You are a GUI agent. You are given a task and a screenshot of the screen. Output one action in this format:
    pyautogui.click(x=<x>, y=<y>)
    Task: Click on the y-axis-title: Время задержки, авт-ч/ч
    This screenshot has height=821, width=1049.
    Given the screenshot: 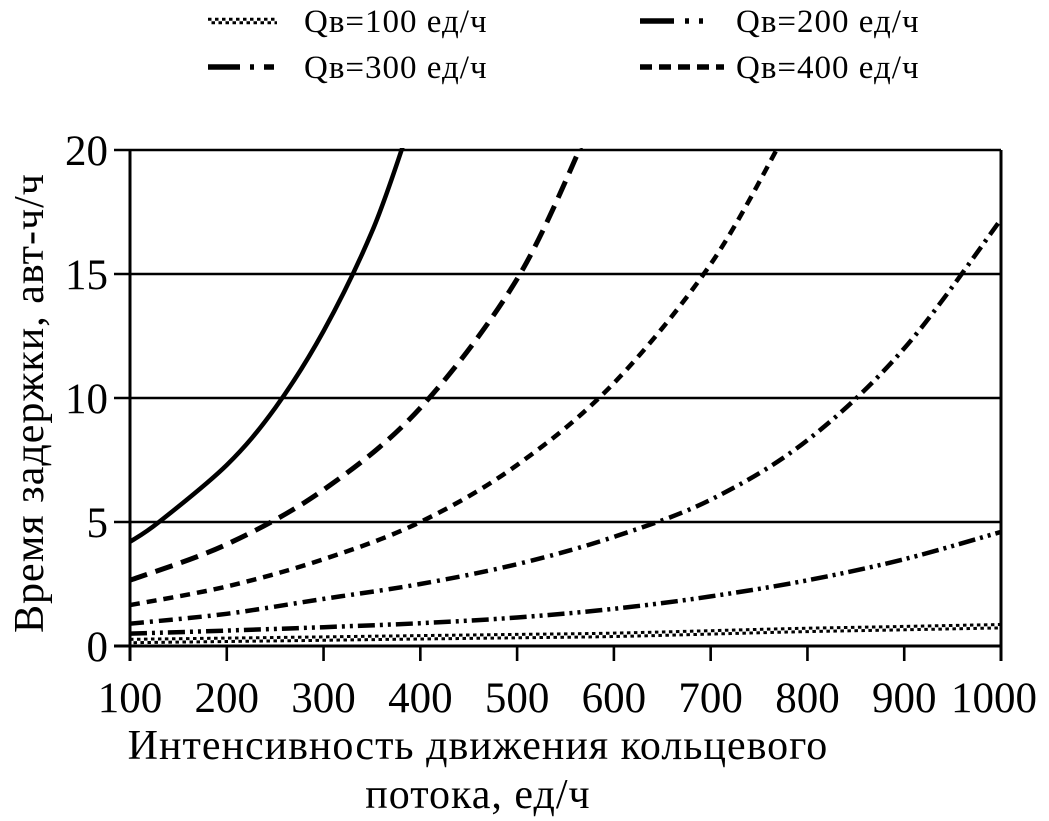 What is the action you would take?
    pyautogui.click(x=30, y=403)
    